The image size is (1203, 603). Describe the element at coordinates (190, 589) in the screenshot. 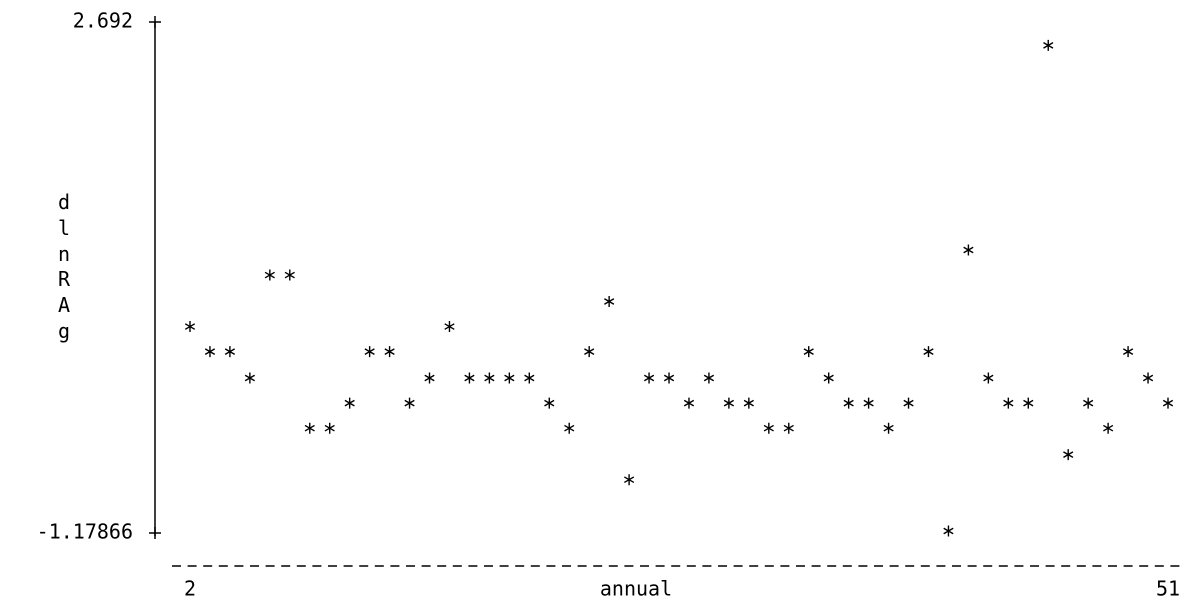

I see `x-tick-label: 2` at that location.